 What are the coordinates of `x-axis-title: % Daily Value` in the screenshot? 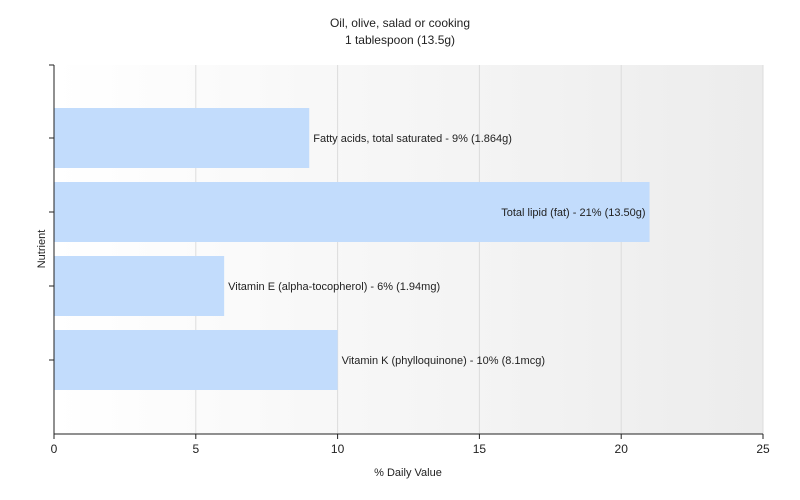 It's located at (408, 473).